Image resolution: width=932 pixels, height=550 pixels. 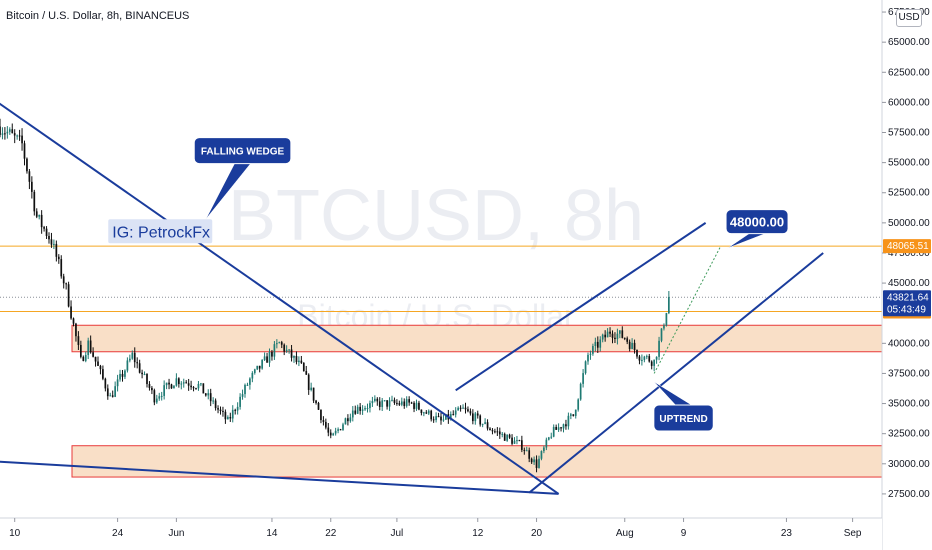 What do you see at coordinates (581, 307) in the screenshot?
I see `trendline-channel-upper` at bounding box center [581, 307].